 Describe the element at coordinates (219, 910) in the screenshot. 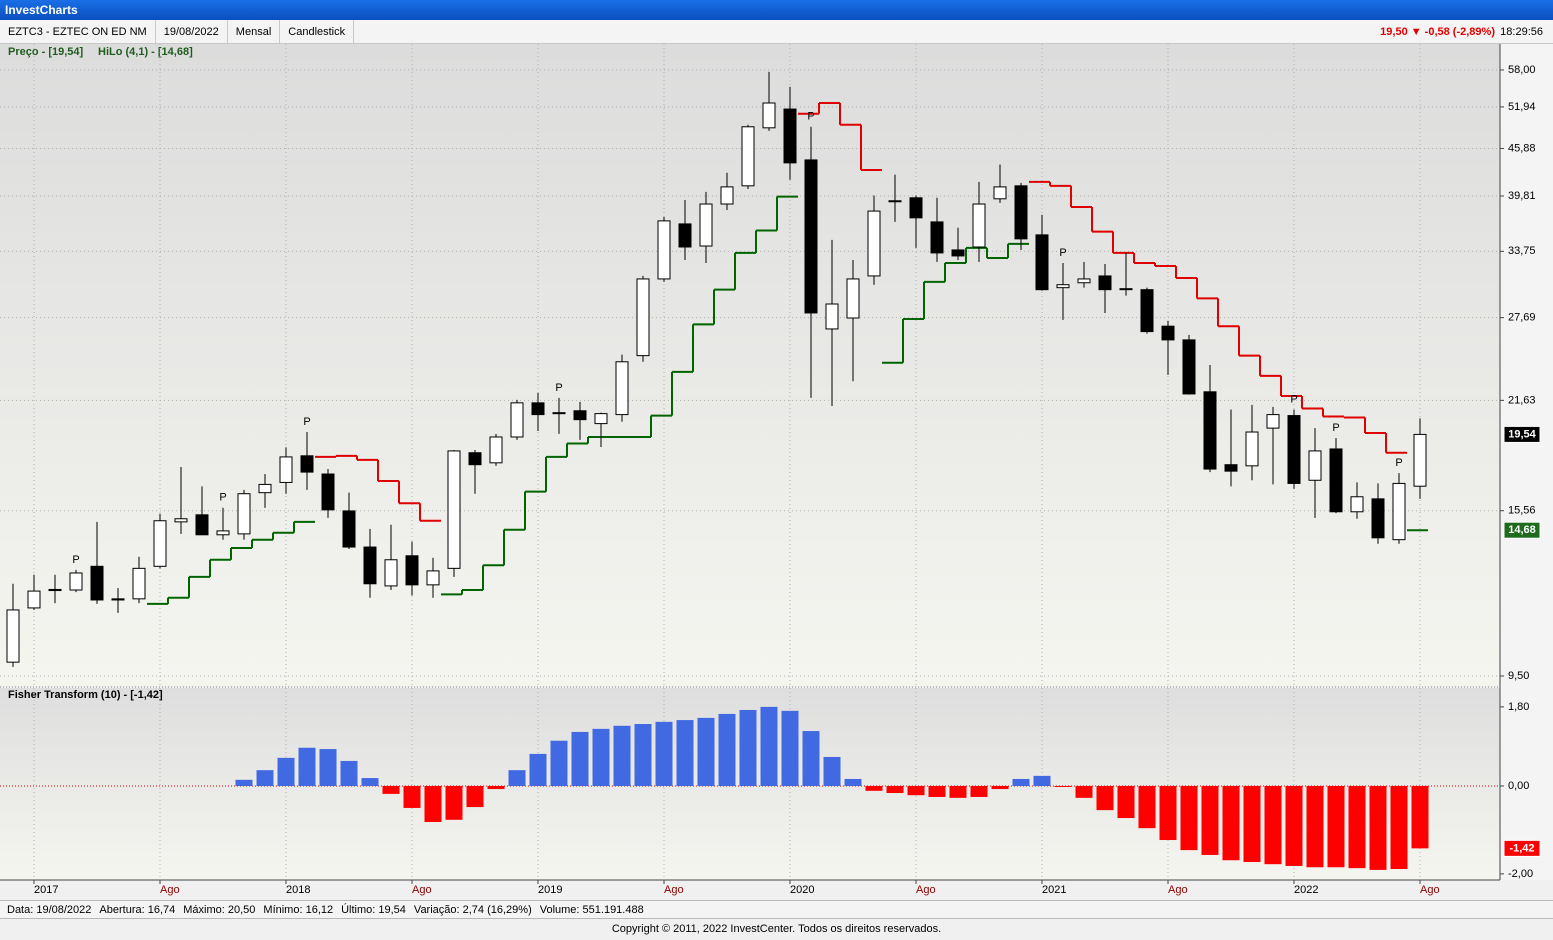

I see `status-item: Máximo: 20,50` at that location.